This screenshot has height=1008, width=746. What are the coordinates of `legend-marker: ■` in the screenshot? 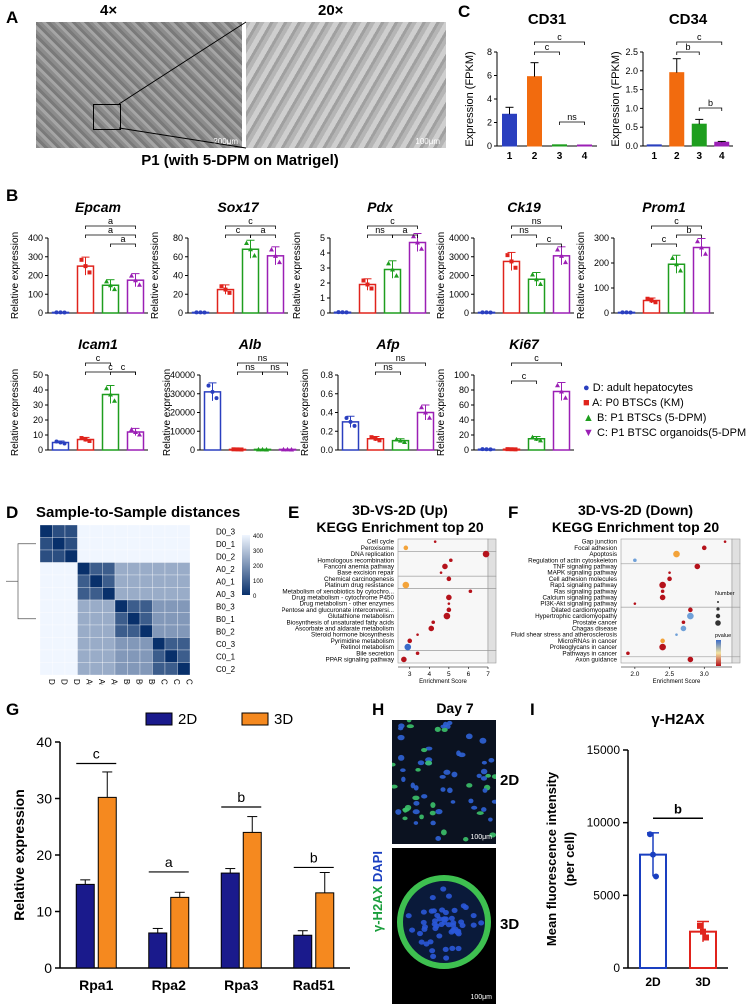 It's located at (588, 403).